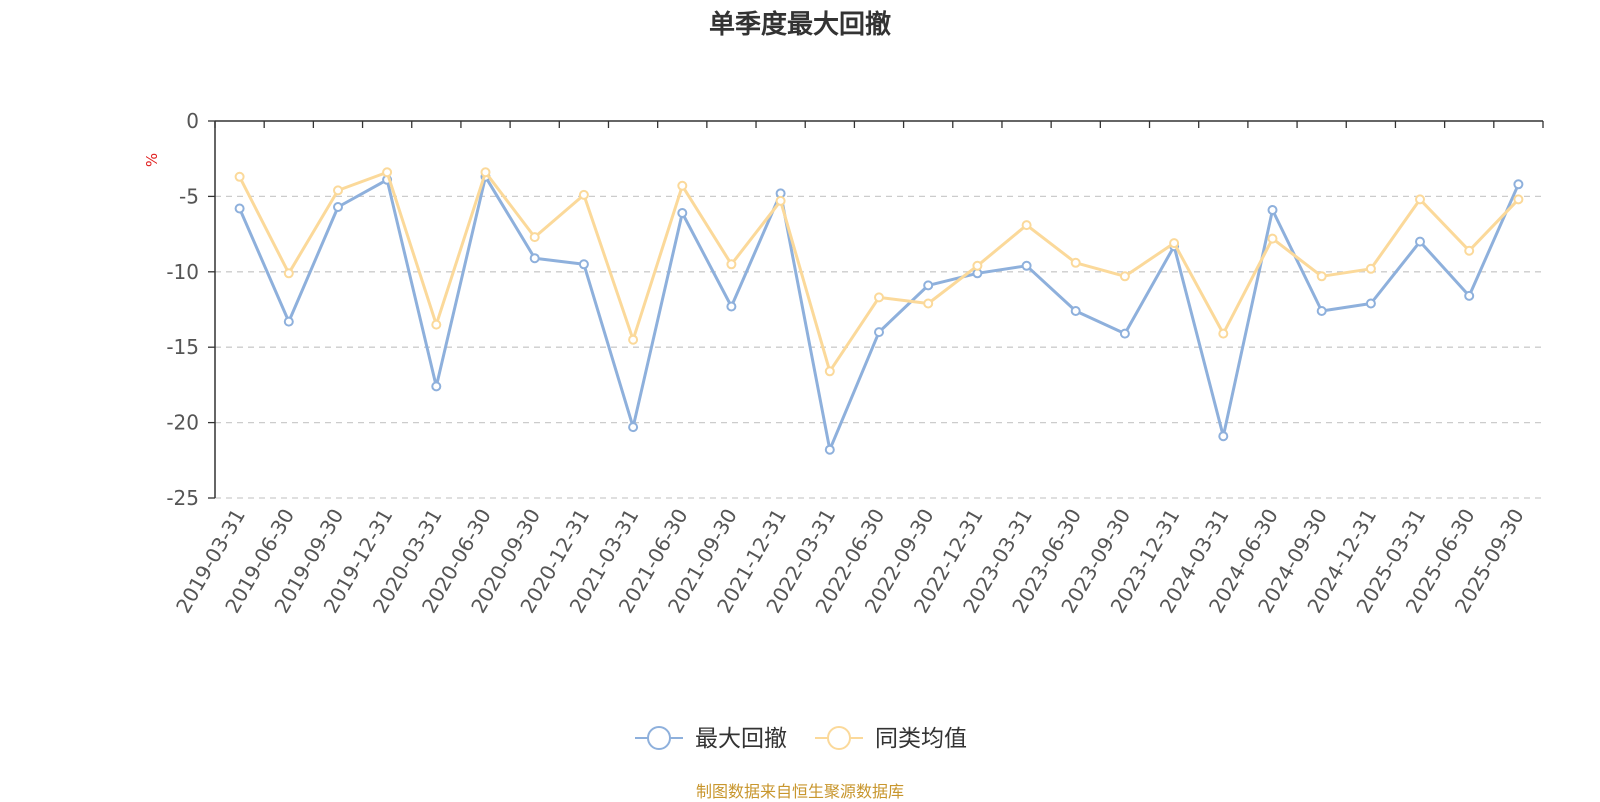  Describe the element at coordinates (799, 25) in the screenshot. I see `chart-title: 单季度最大回撤` at that location.